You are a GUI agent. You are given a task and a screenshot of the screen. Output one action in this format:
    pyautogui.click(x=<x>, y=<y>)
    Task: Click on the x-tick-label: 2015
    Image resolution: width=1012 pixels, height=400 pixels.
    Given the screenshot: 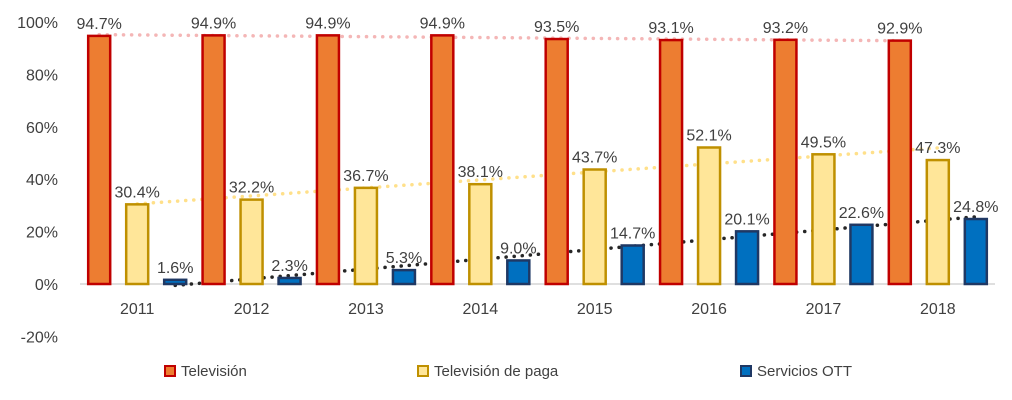 What is the action you would take?
    pyautogui.click(x=595, y=309)
    